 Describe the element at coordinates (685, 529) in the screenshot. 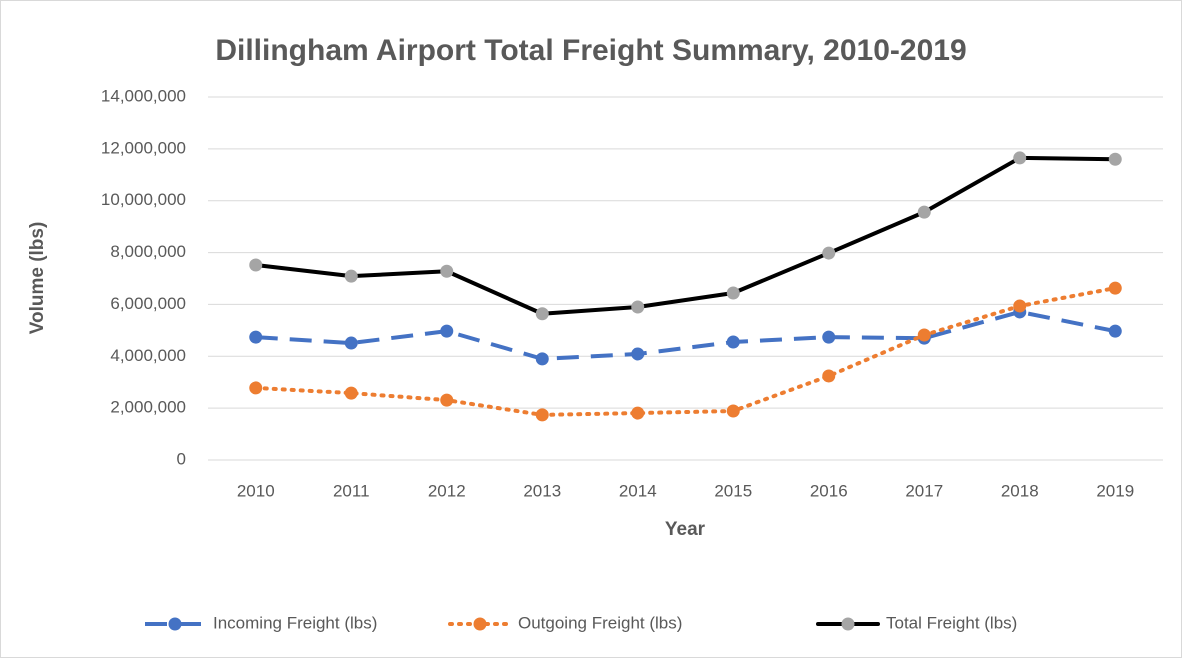

I see `x-axis-label: Year` at that location.